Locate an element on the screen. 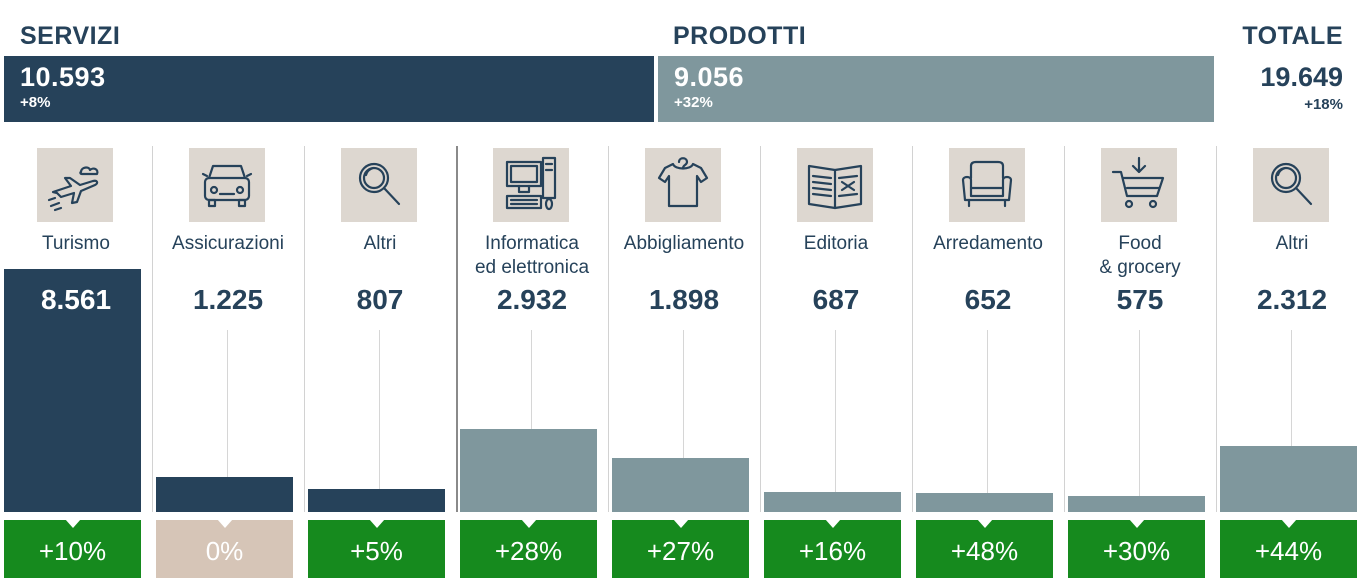 The height and width of the screenshot is (586, 1363). value-label: 652 is located at coordinates (988, 299).